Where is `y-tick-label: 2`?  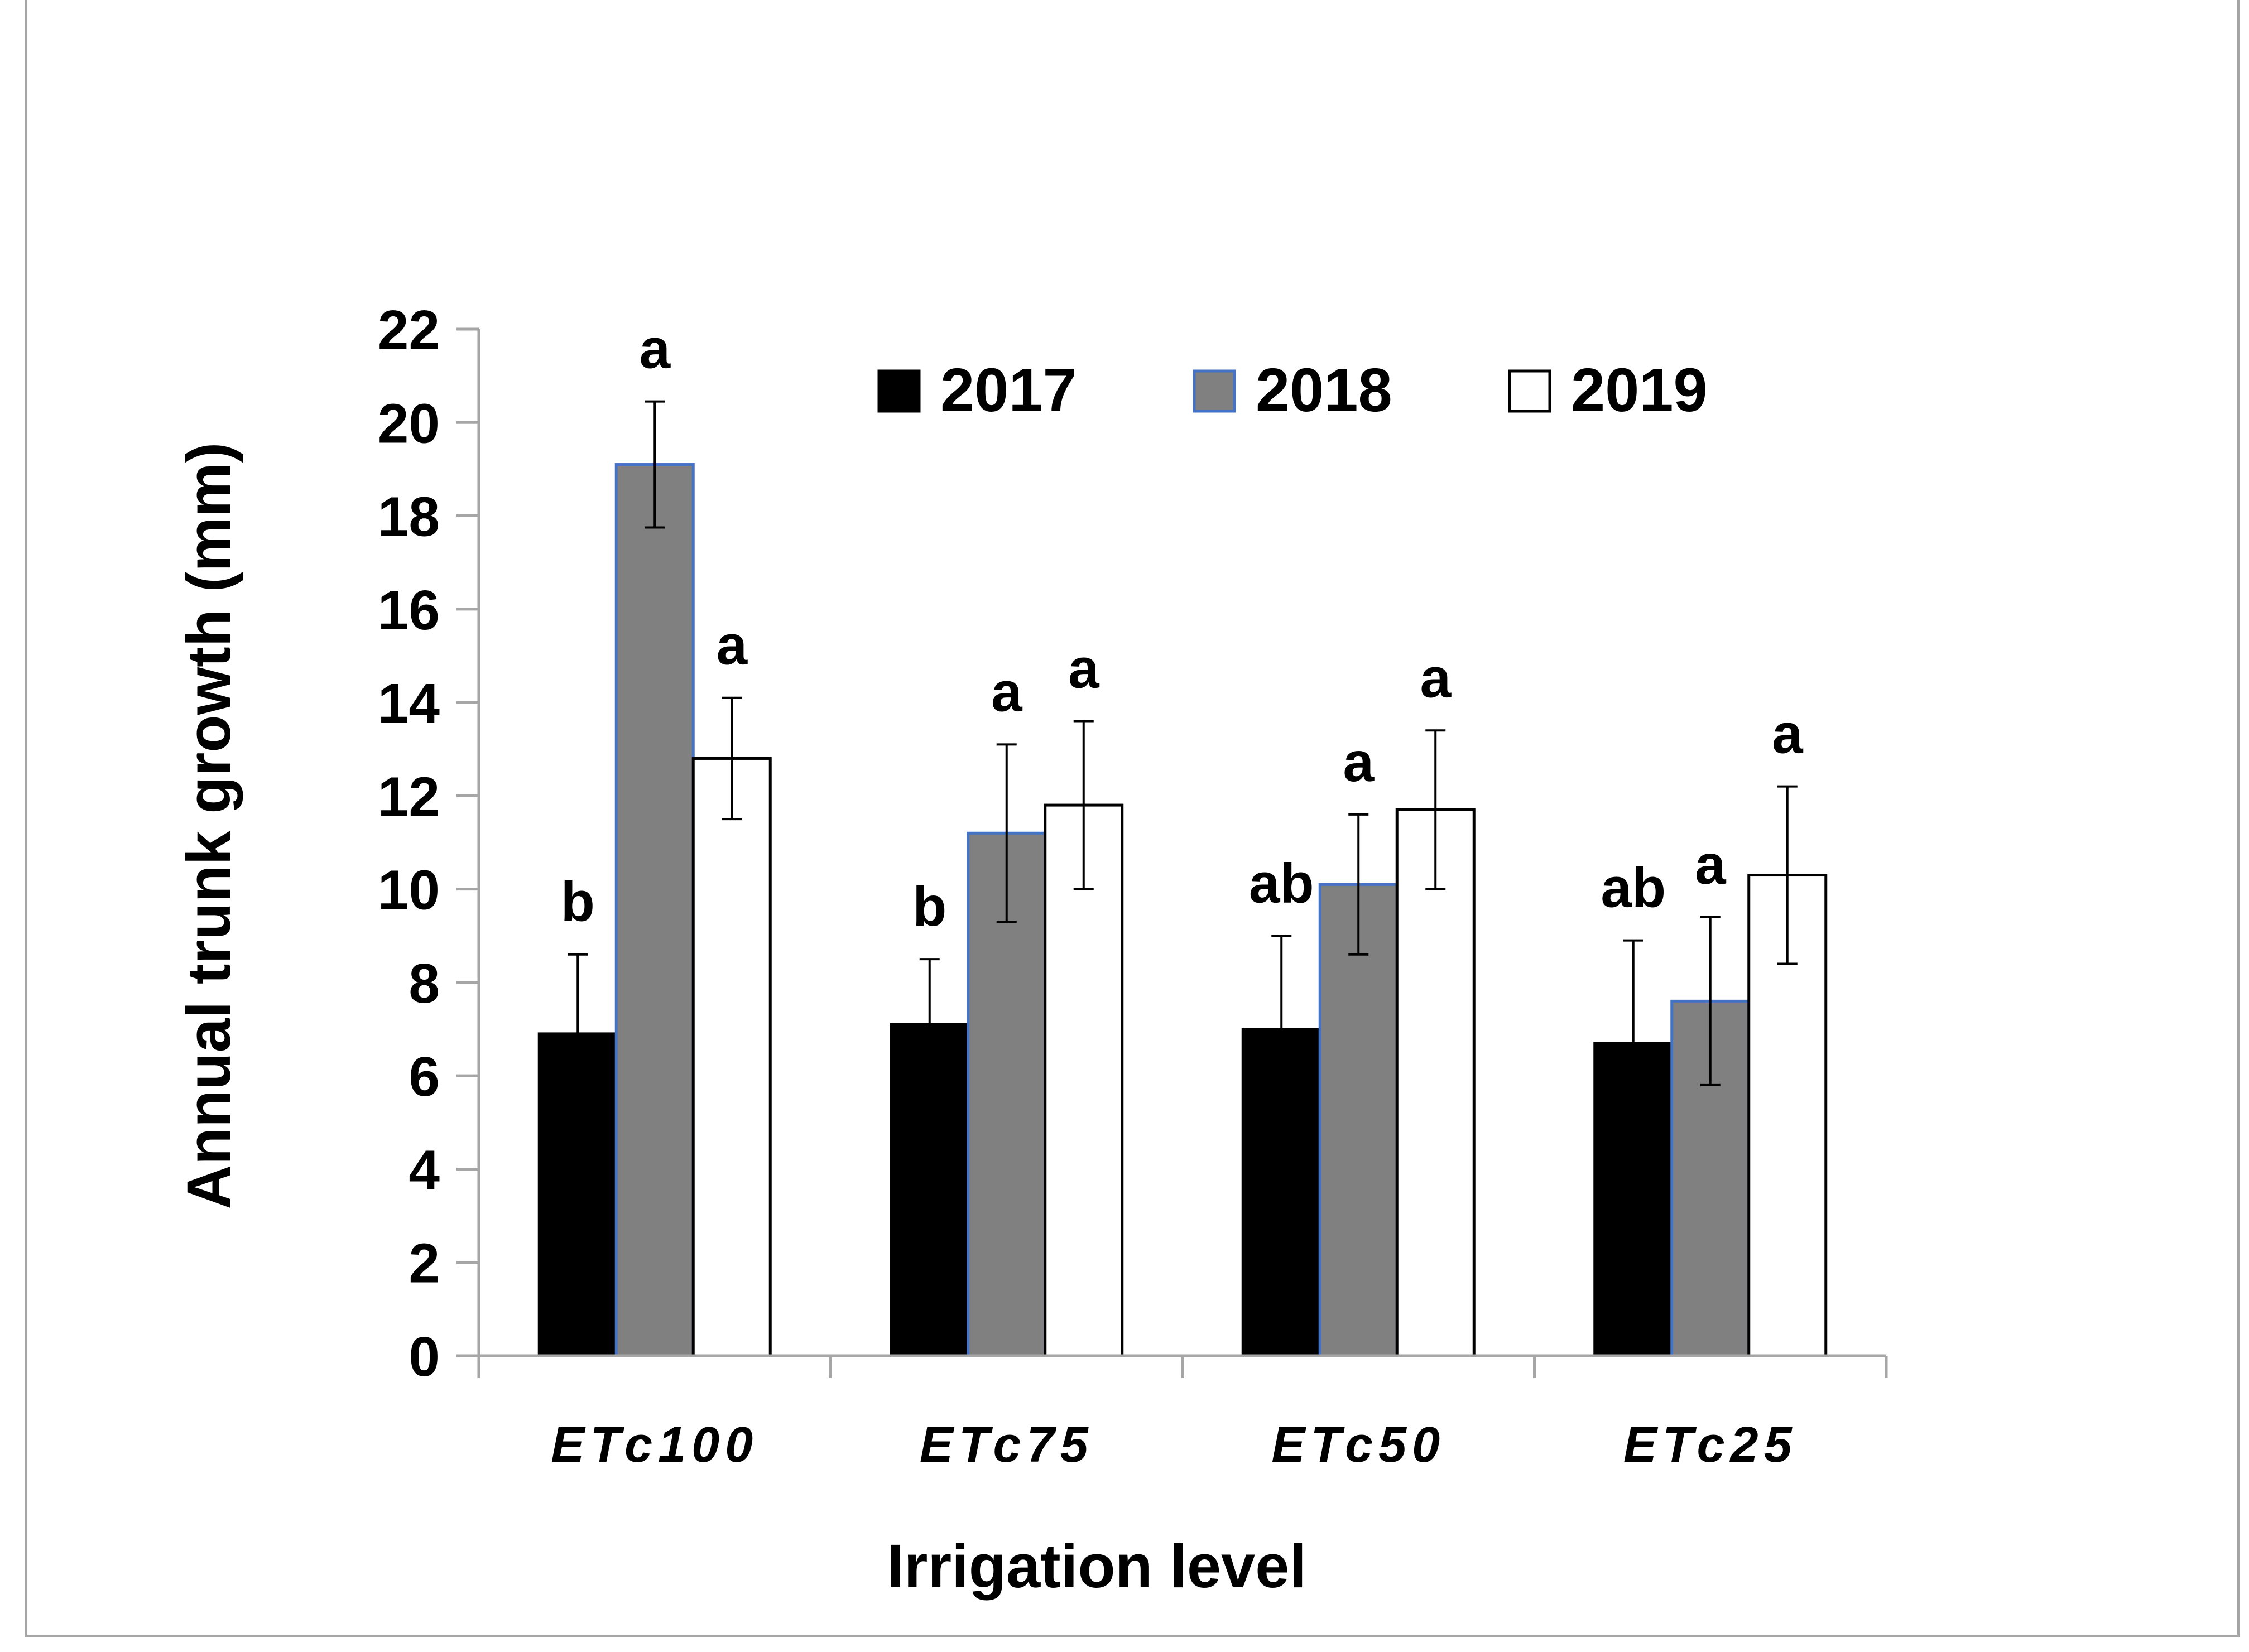 y-tick-label: 2 is located at coordinates (425, 1264).